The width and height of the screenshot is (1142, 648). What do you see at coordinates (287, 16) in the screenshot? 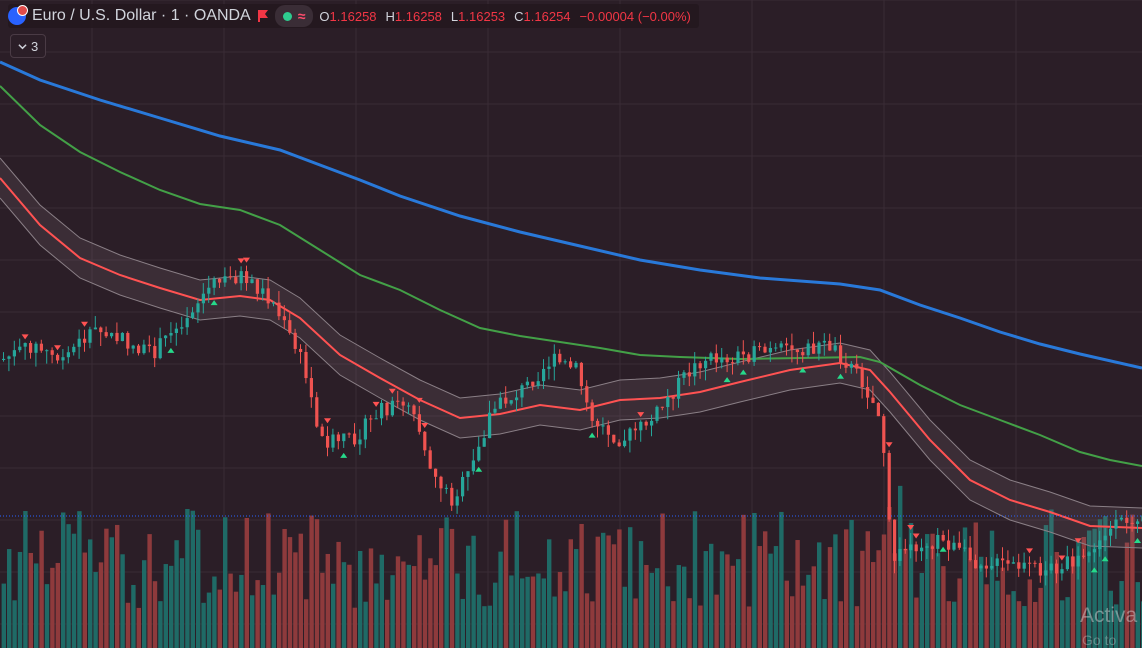
I see `eye-dot-icon` at bounding box center [287, 16].